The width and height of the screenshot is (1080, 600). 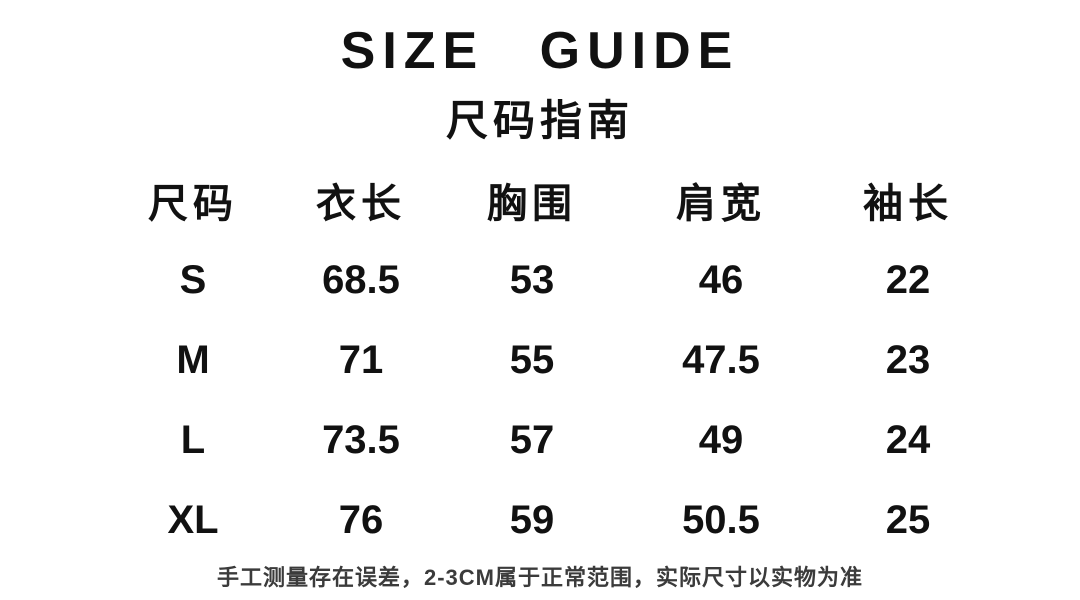 What do you see at coordinates (908, 519) in the screenshot?
I see `measurement-value: 25` at bounding box center [908, 519].